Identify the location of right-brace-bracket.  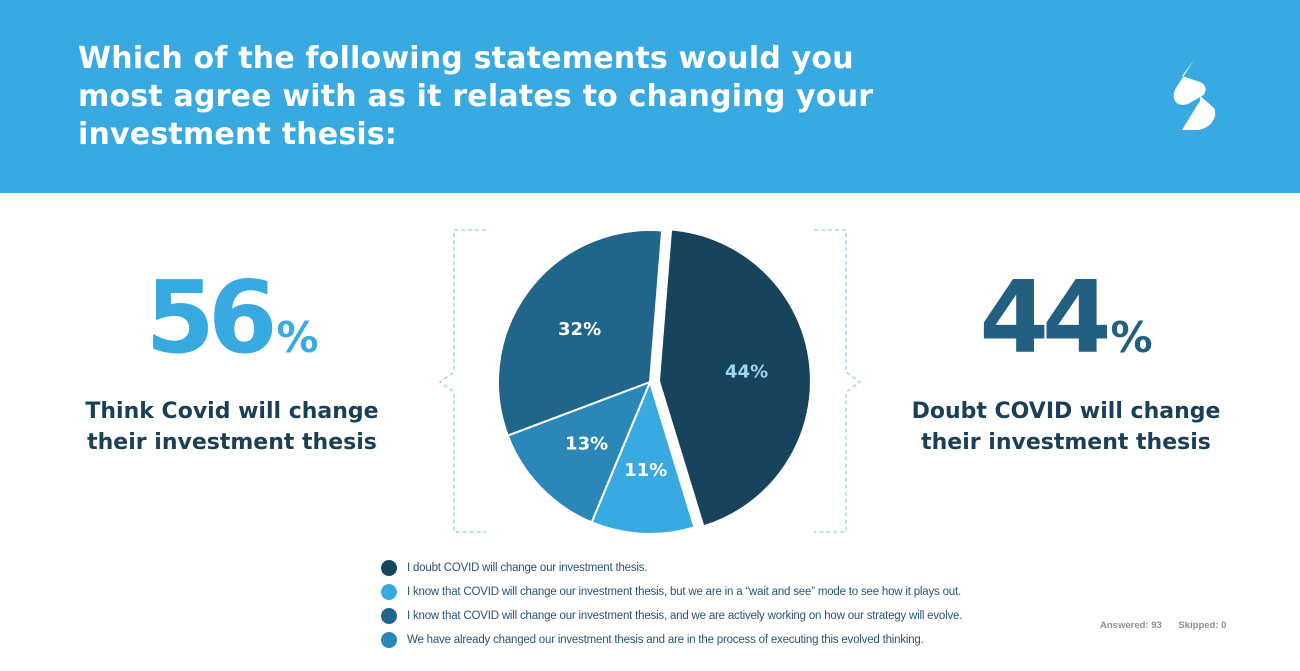
(838, 381).